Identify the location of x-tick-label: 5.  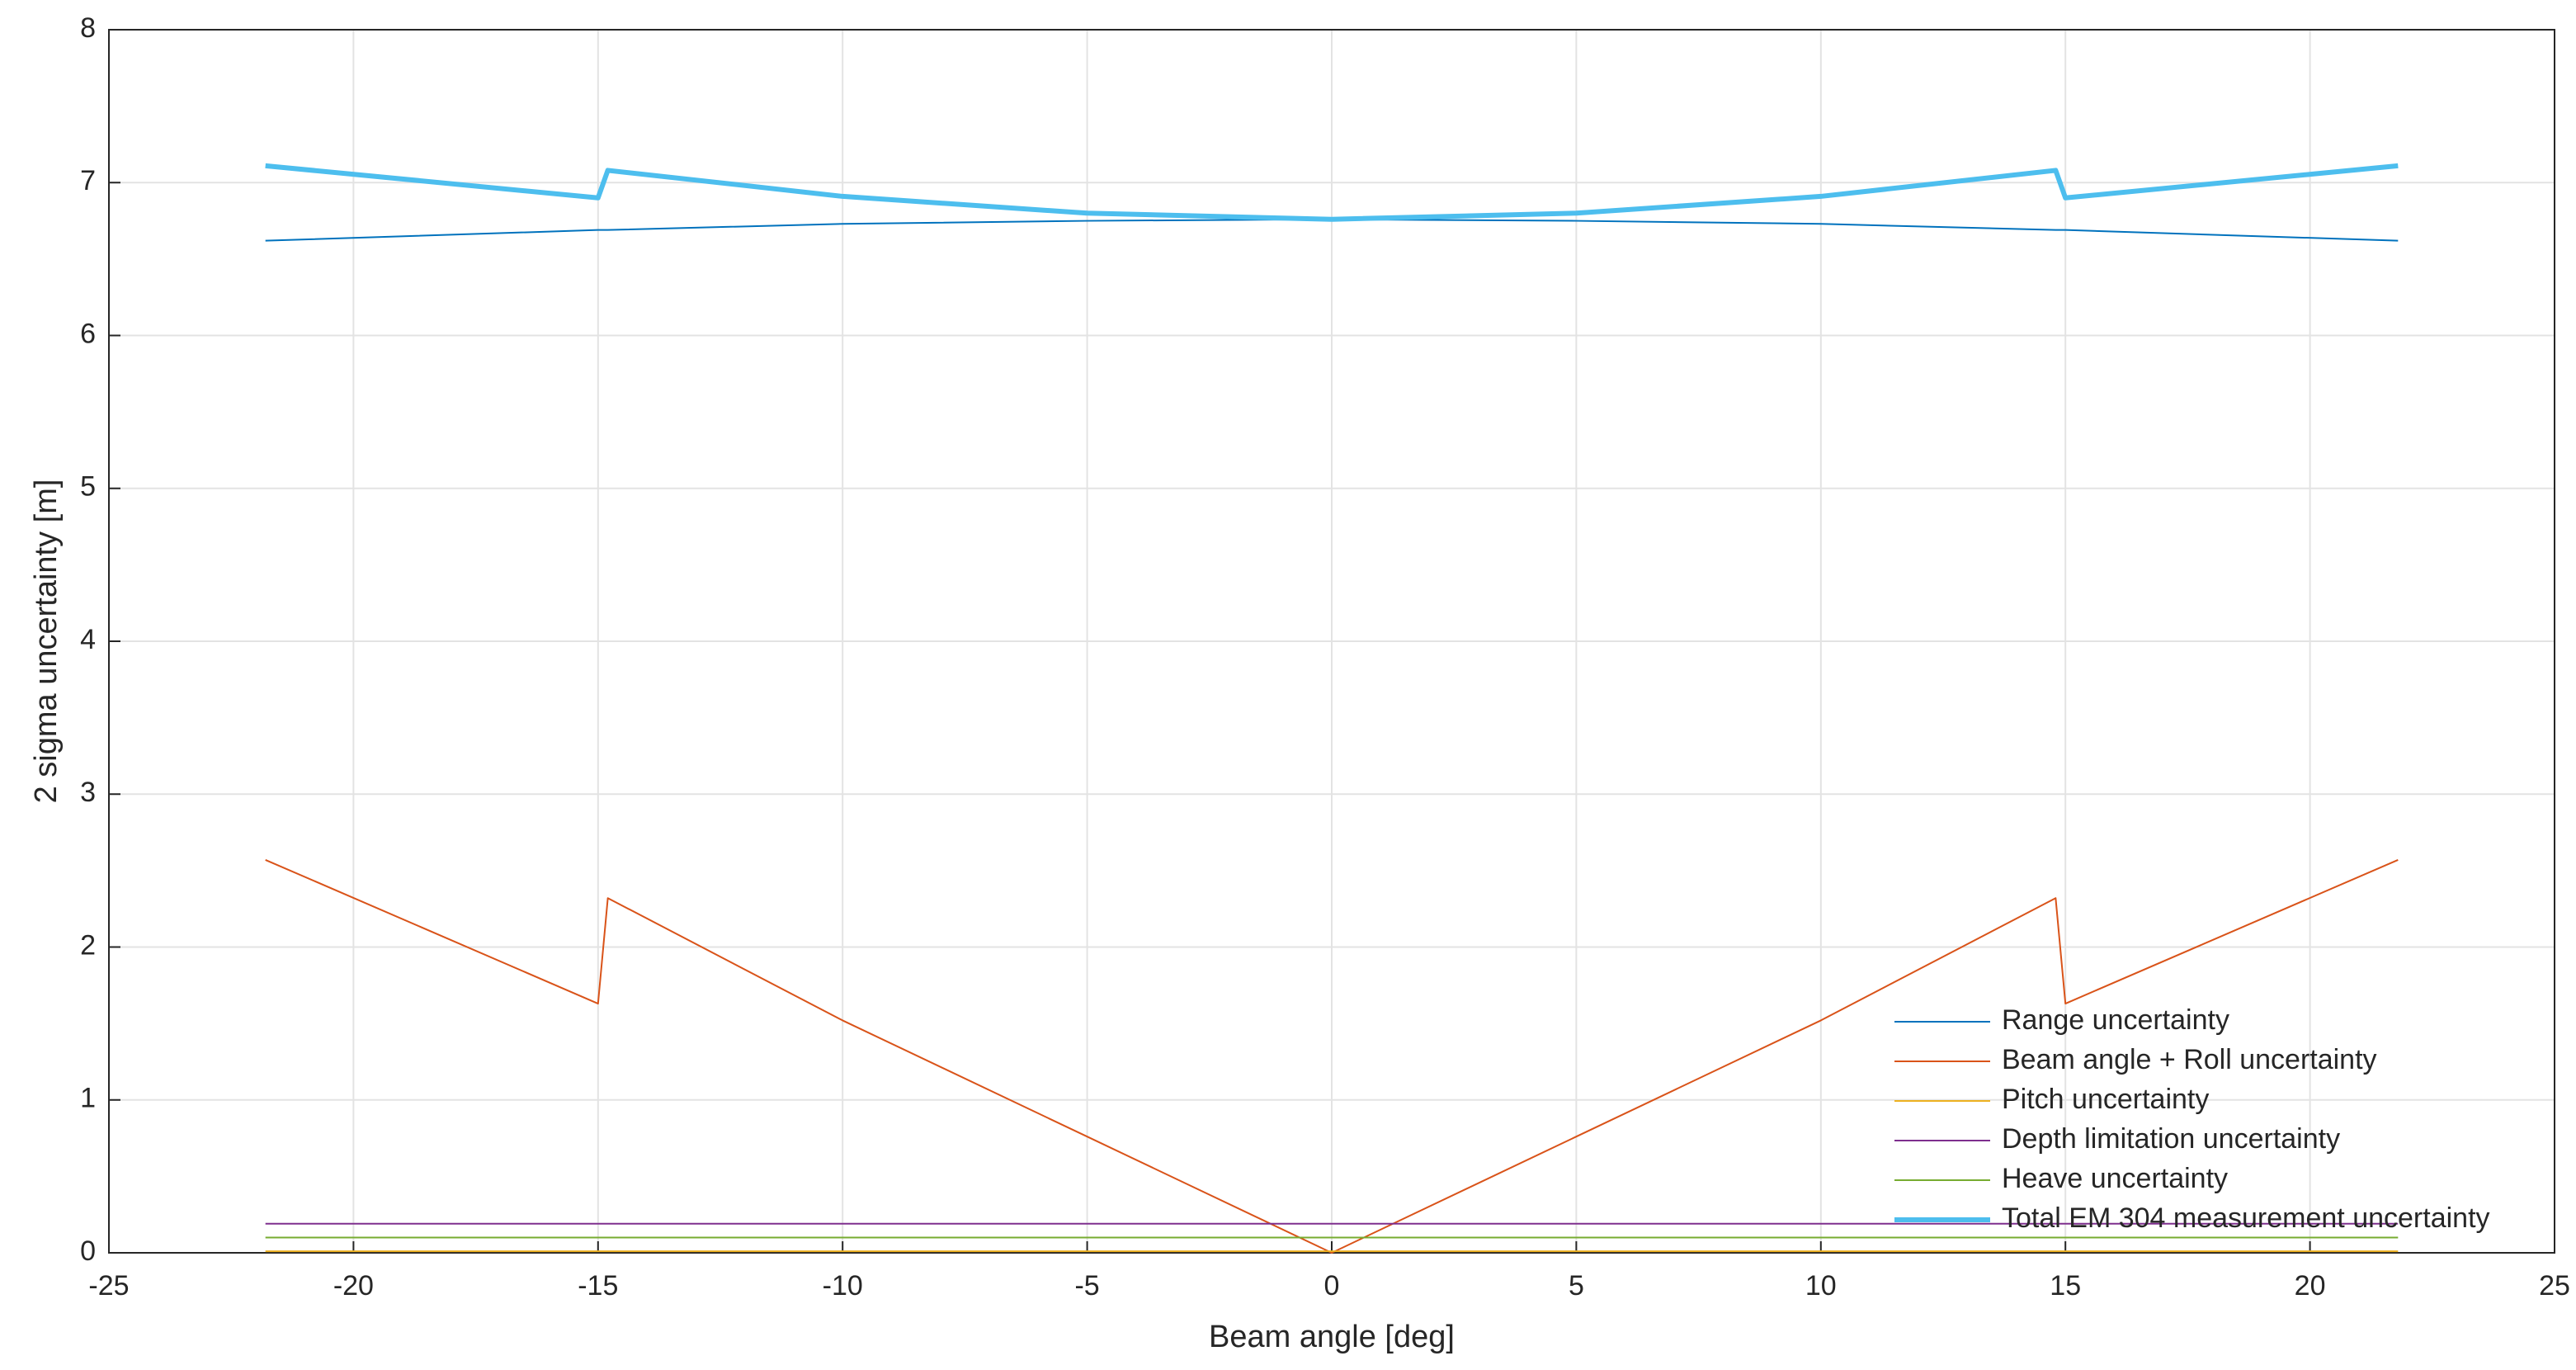
(1576, 1286).